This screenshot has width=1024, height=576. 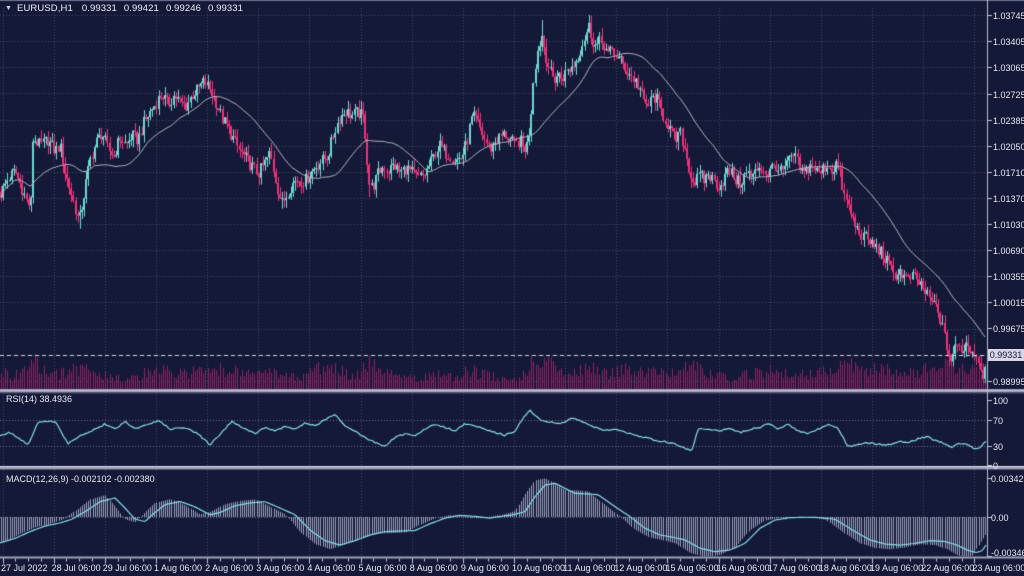 I want to click on symbol-collapse-icon: ▼, so click(x=9, y=8).